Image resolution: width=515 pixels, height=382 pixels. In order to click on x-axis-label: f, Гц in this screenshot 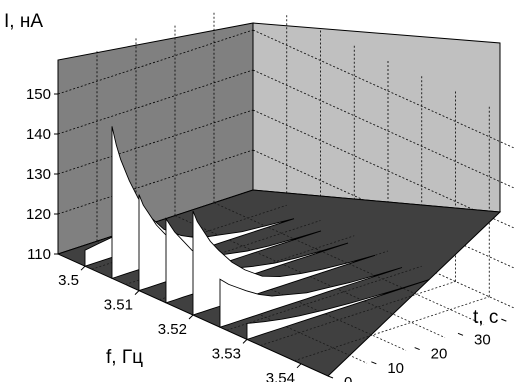, I will do `click(124, 357)`.